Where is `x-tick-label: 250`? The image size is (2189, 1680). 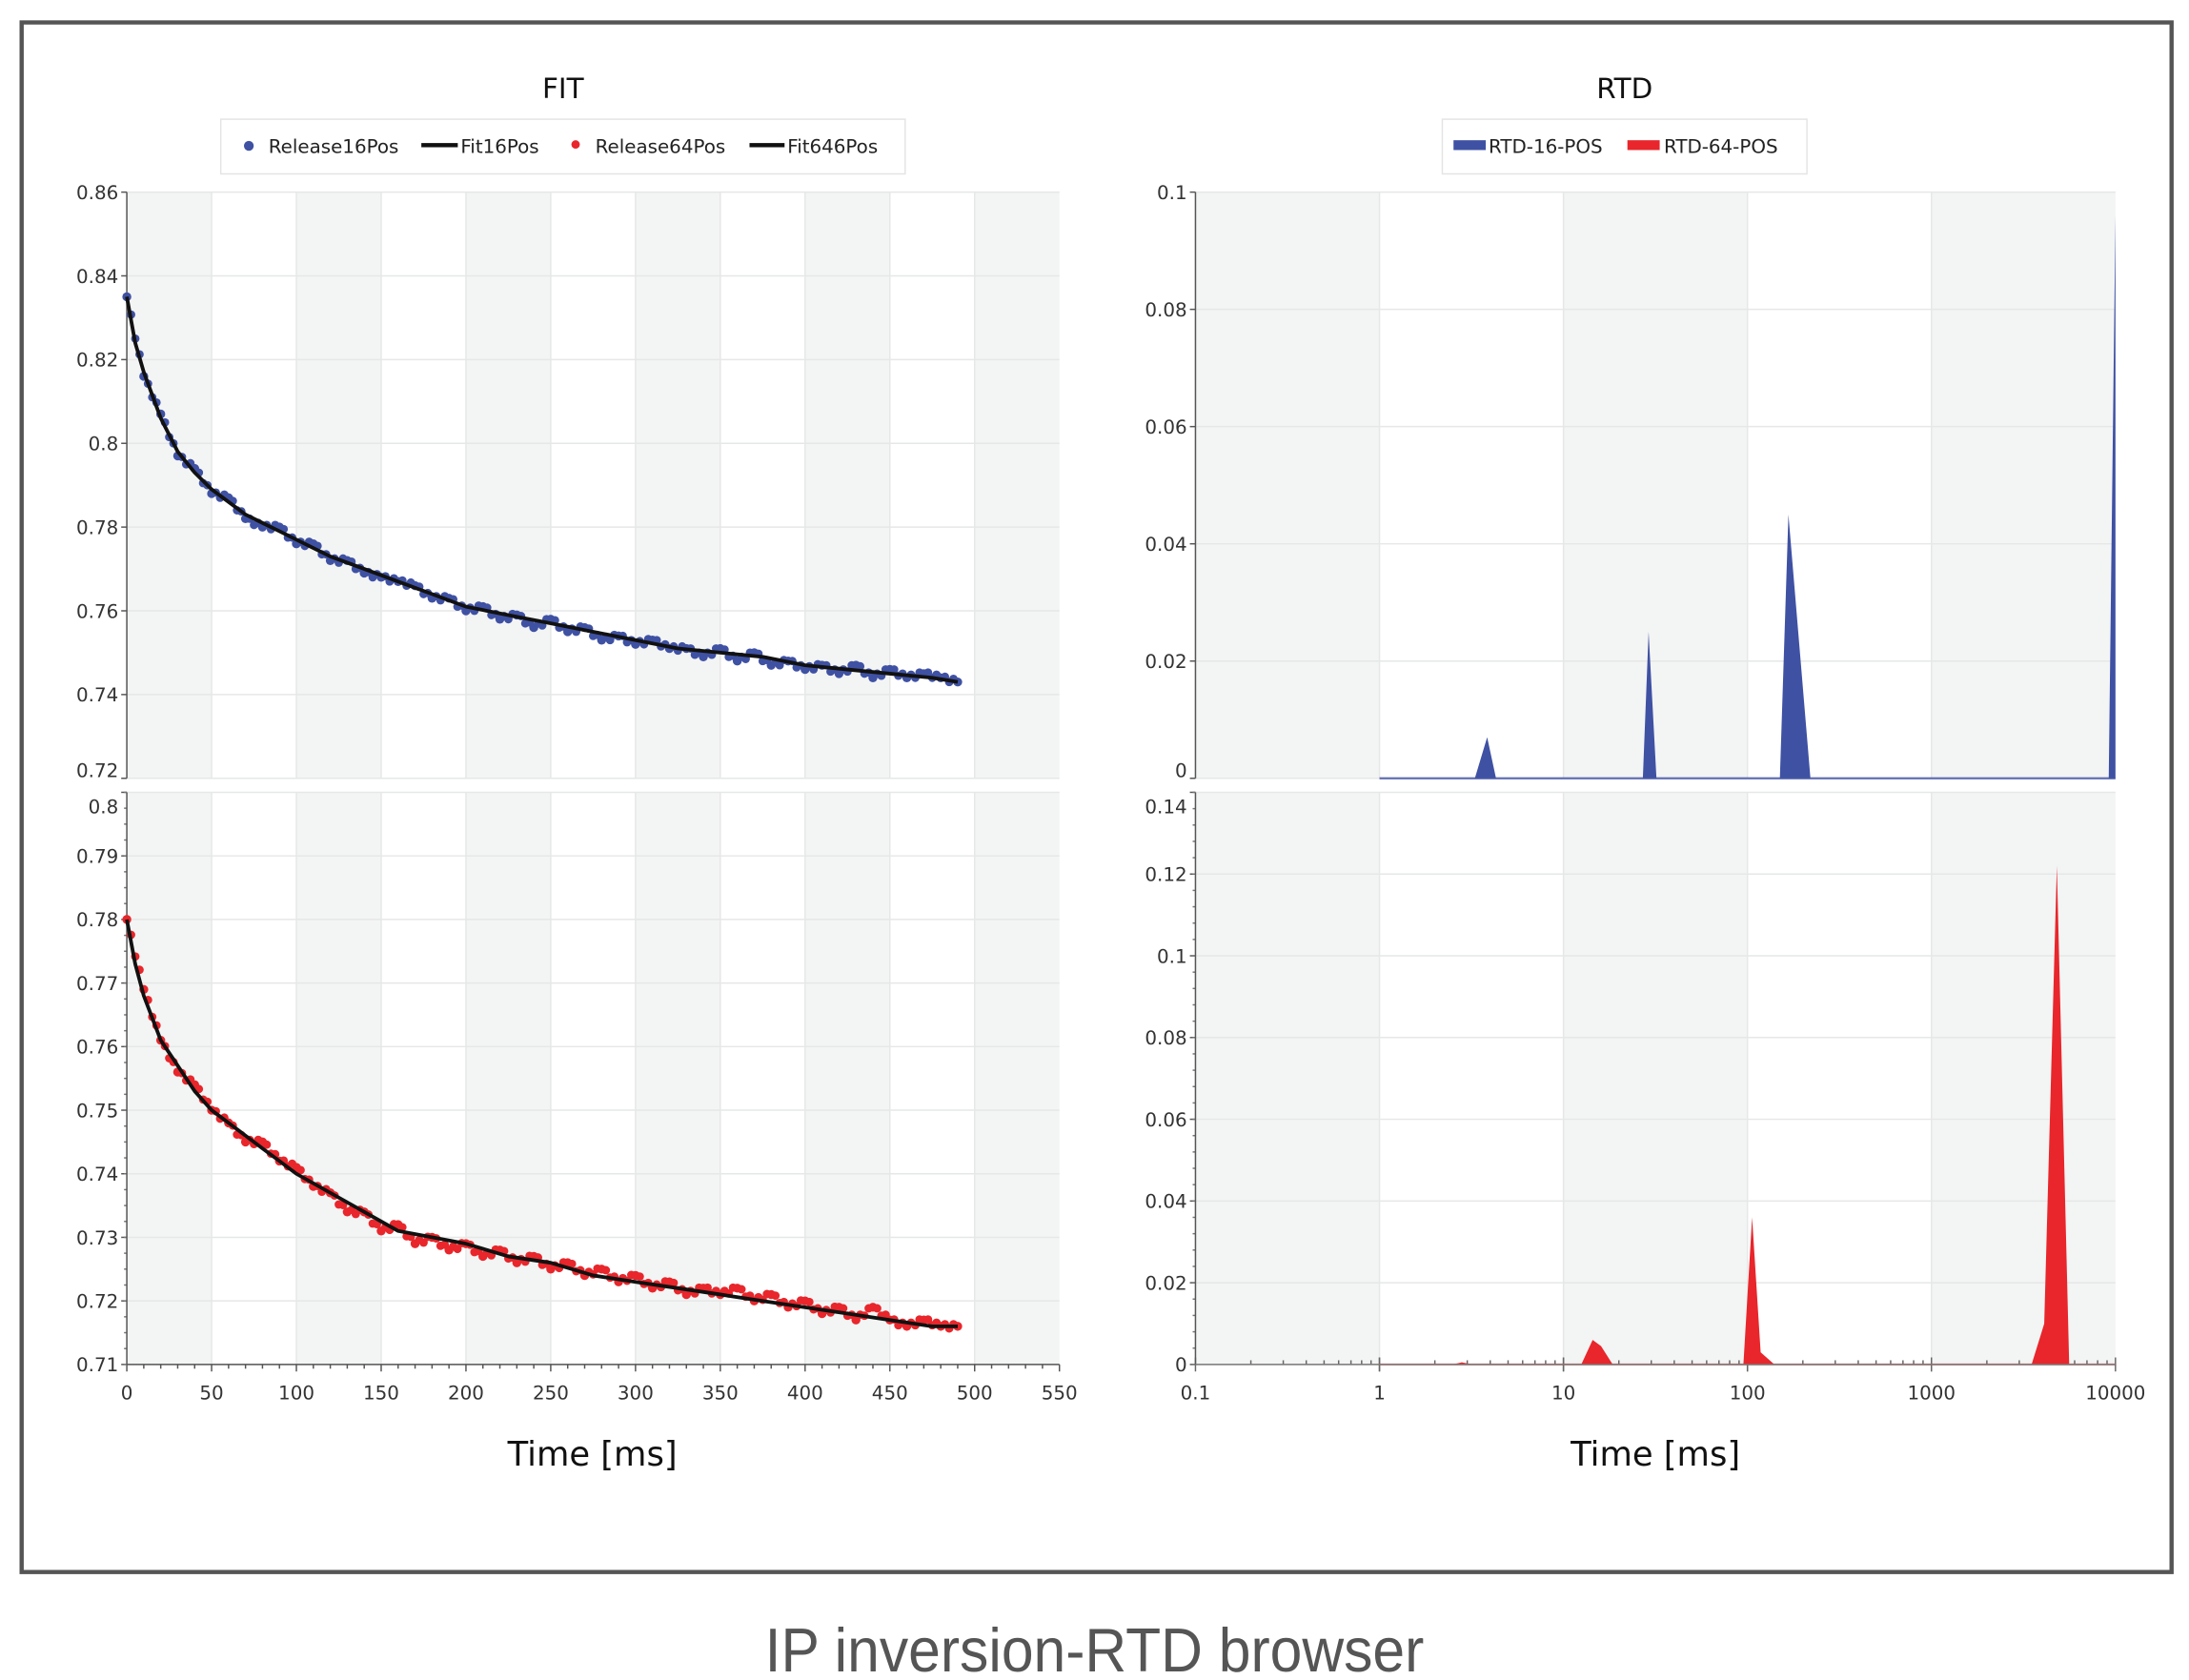
x-tick-label: 250 is located at coordinates (551, 1394).